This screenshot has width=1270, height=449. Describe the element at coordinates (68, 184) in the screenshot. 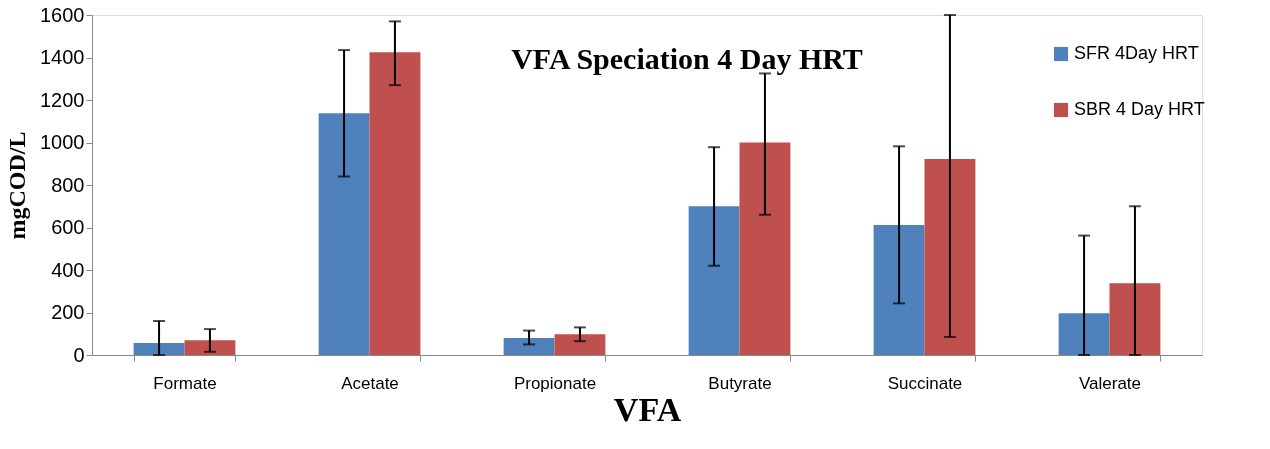

I see `y-tick-label: 800` at that location.